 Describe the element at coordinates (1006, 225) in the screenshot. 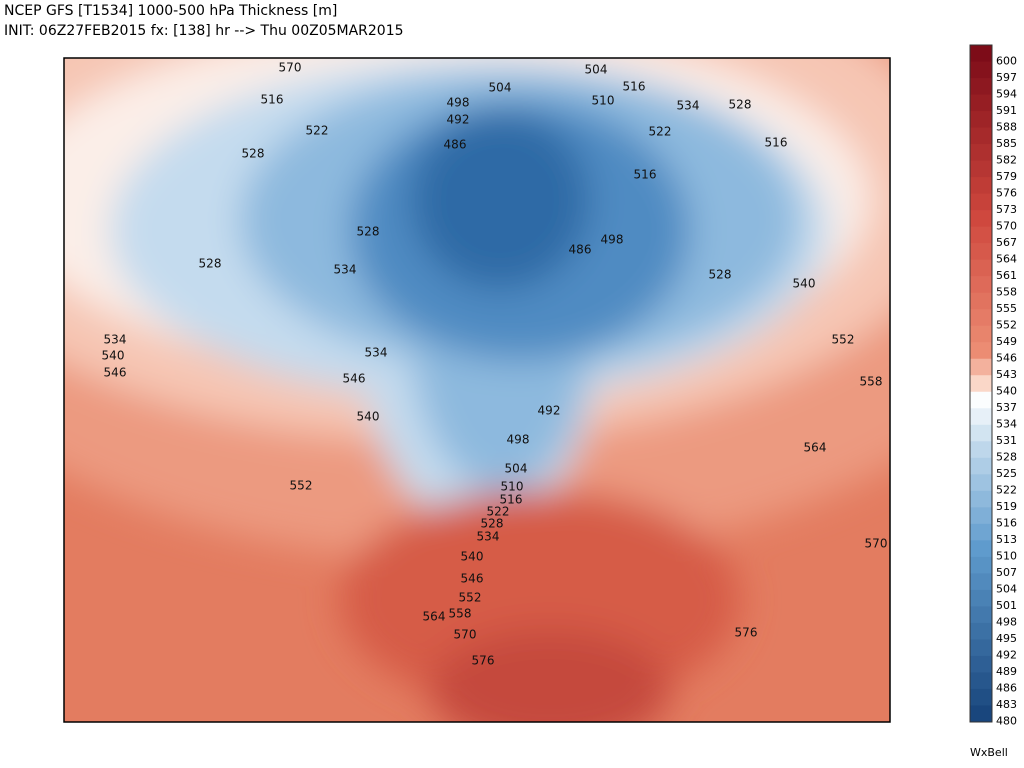

I see `colorbar-label: 570` at that location.